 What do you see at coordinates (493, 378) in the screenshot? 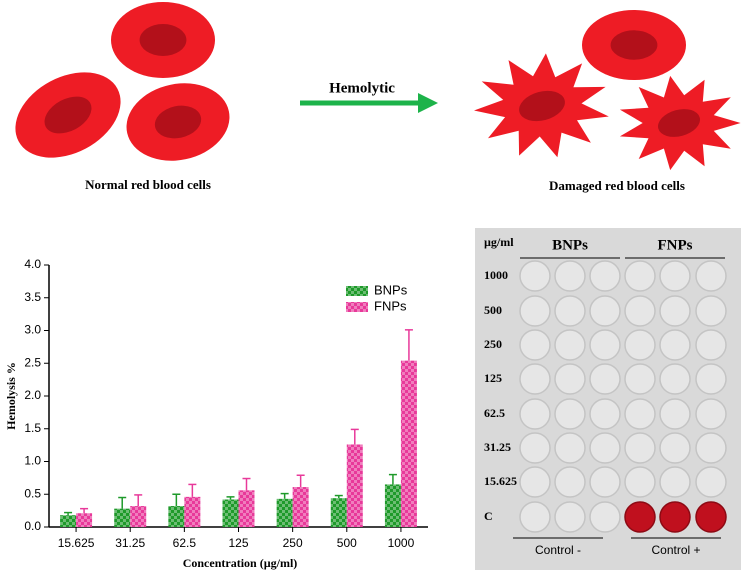
I see `row-label: 125` at bounding box center [493, 378].